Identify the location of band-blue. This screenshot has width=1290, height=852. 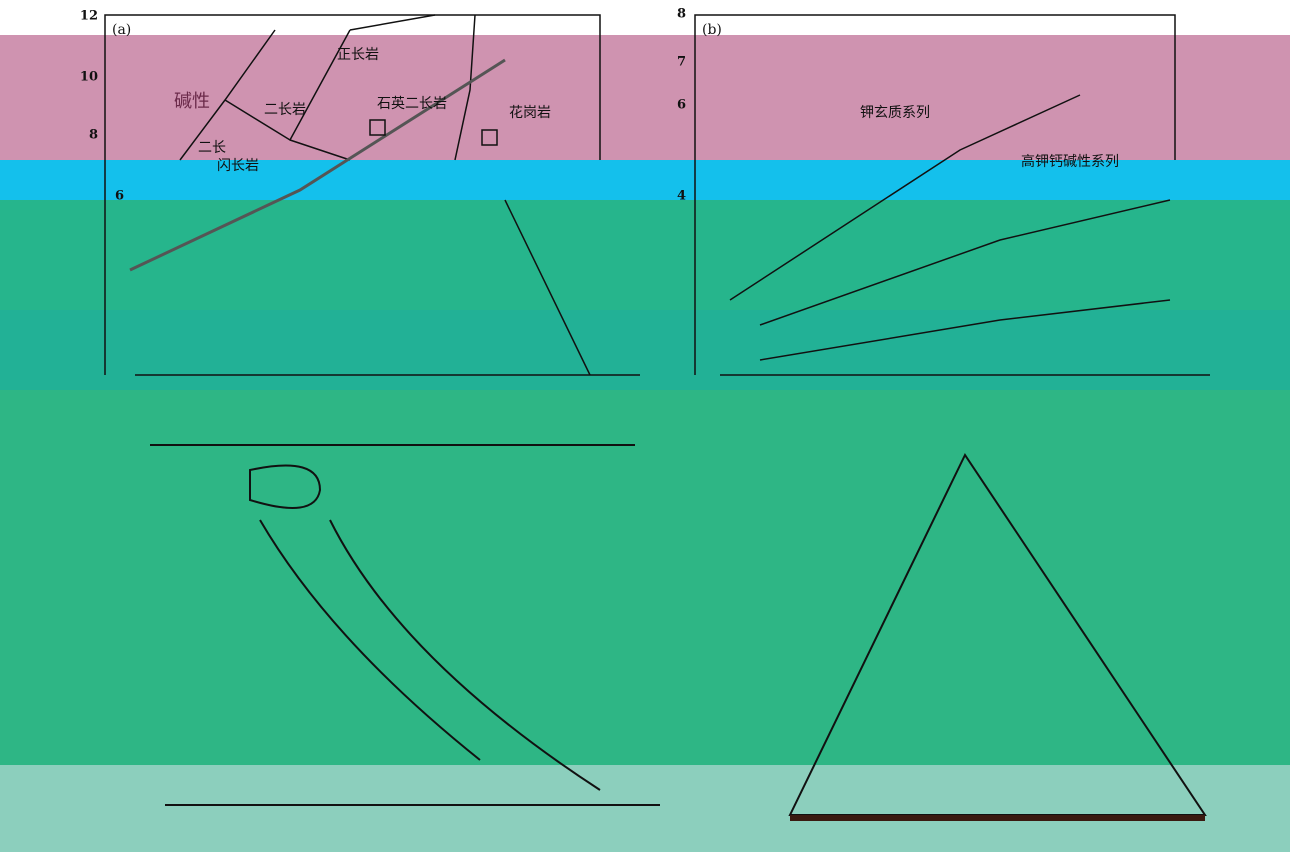
(645, 180).